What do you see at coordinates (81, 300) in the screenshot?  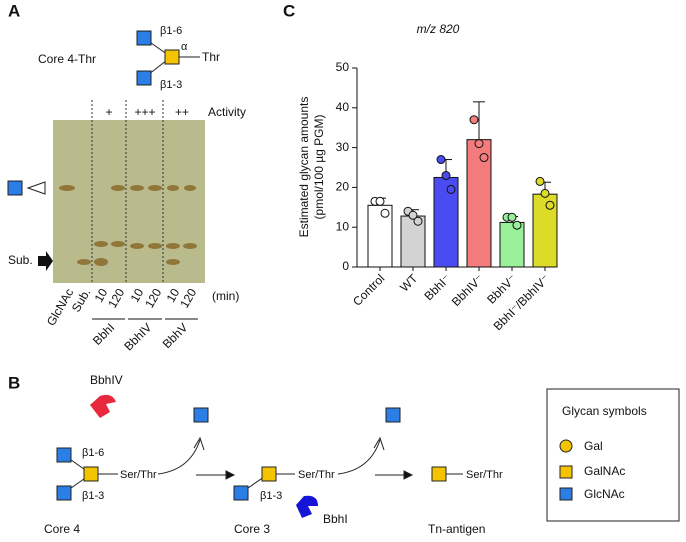 I see `lane-label: Sub.` at bounding box center [81, 300].